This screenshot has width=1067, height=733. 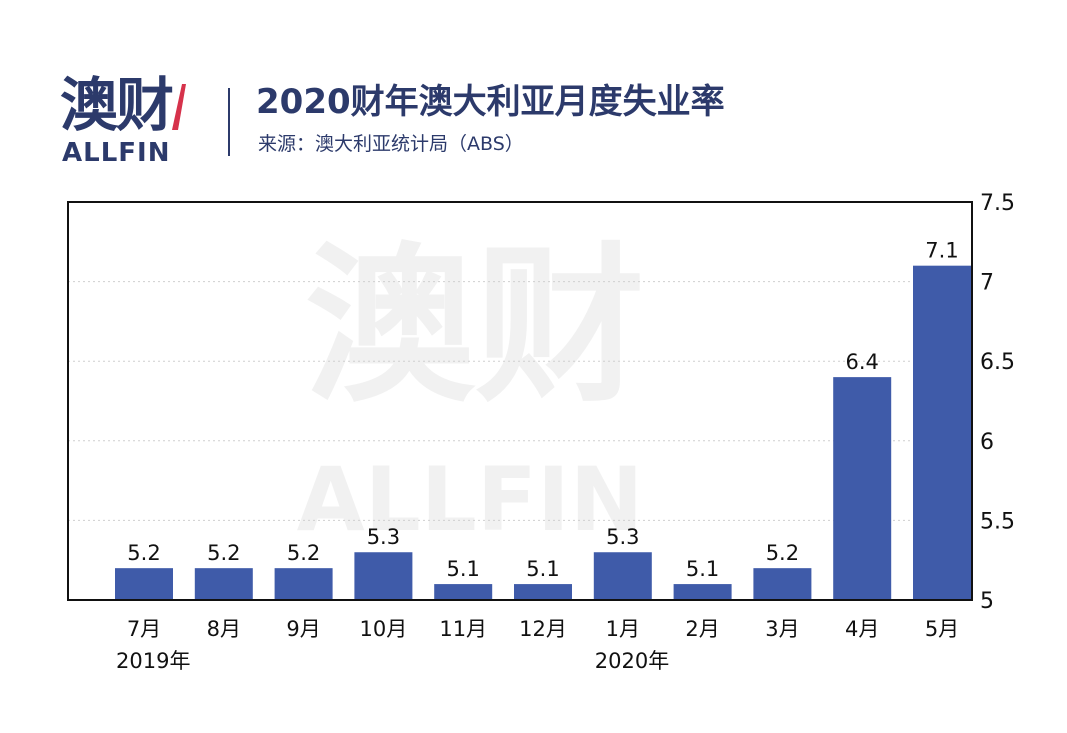 I want to click on category-label-10: 5月, so click(x=942, y=629).